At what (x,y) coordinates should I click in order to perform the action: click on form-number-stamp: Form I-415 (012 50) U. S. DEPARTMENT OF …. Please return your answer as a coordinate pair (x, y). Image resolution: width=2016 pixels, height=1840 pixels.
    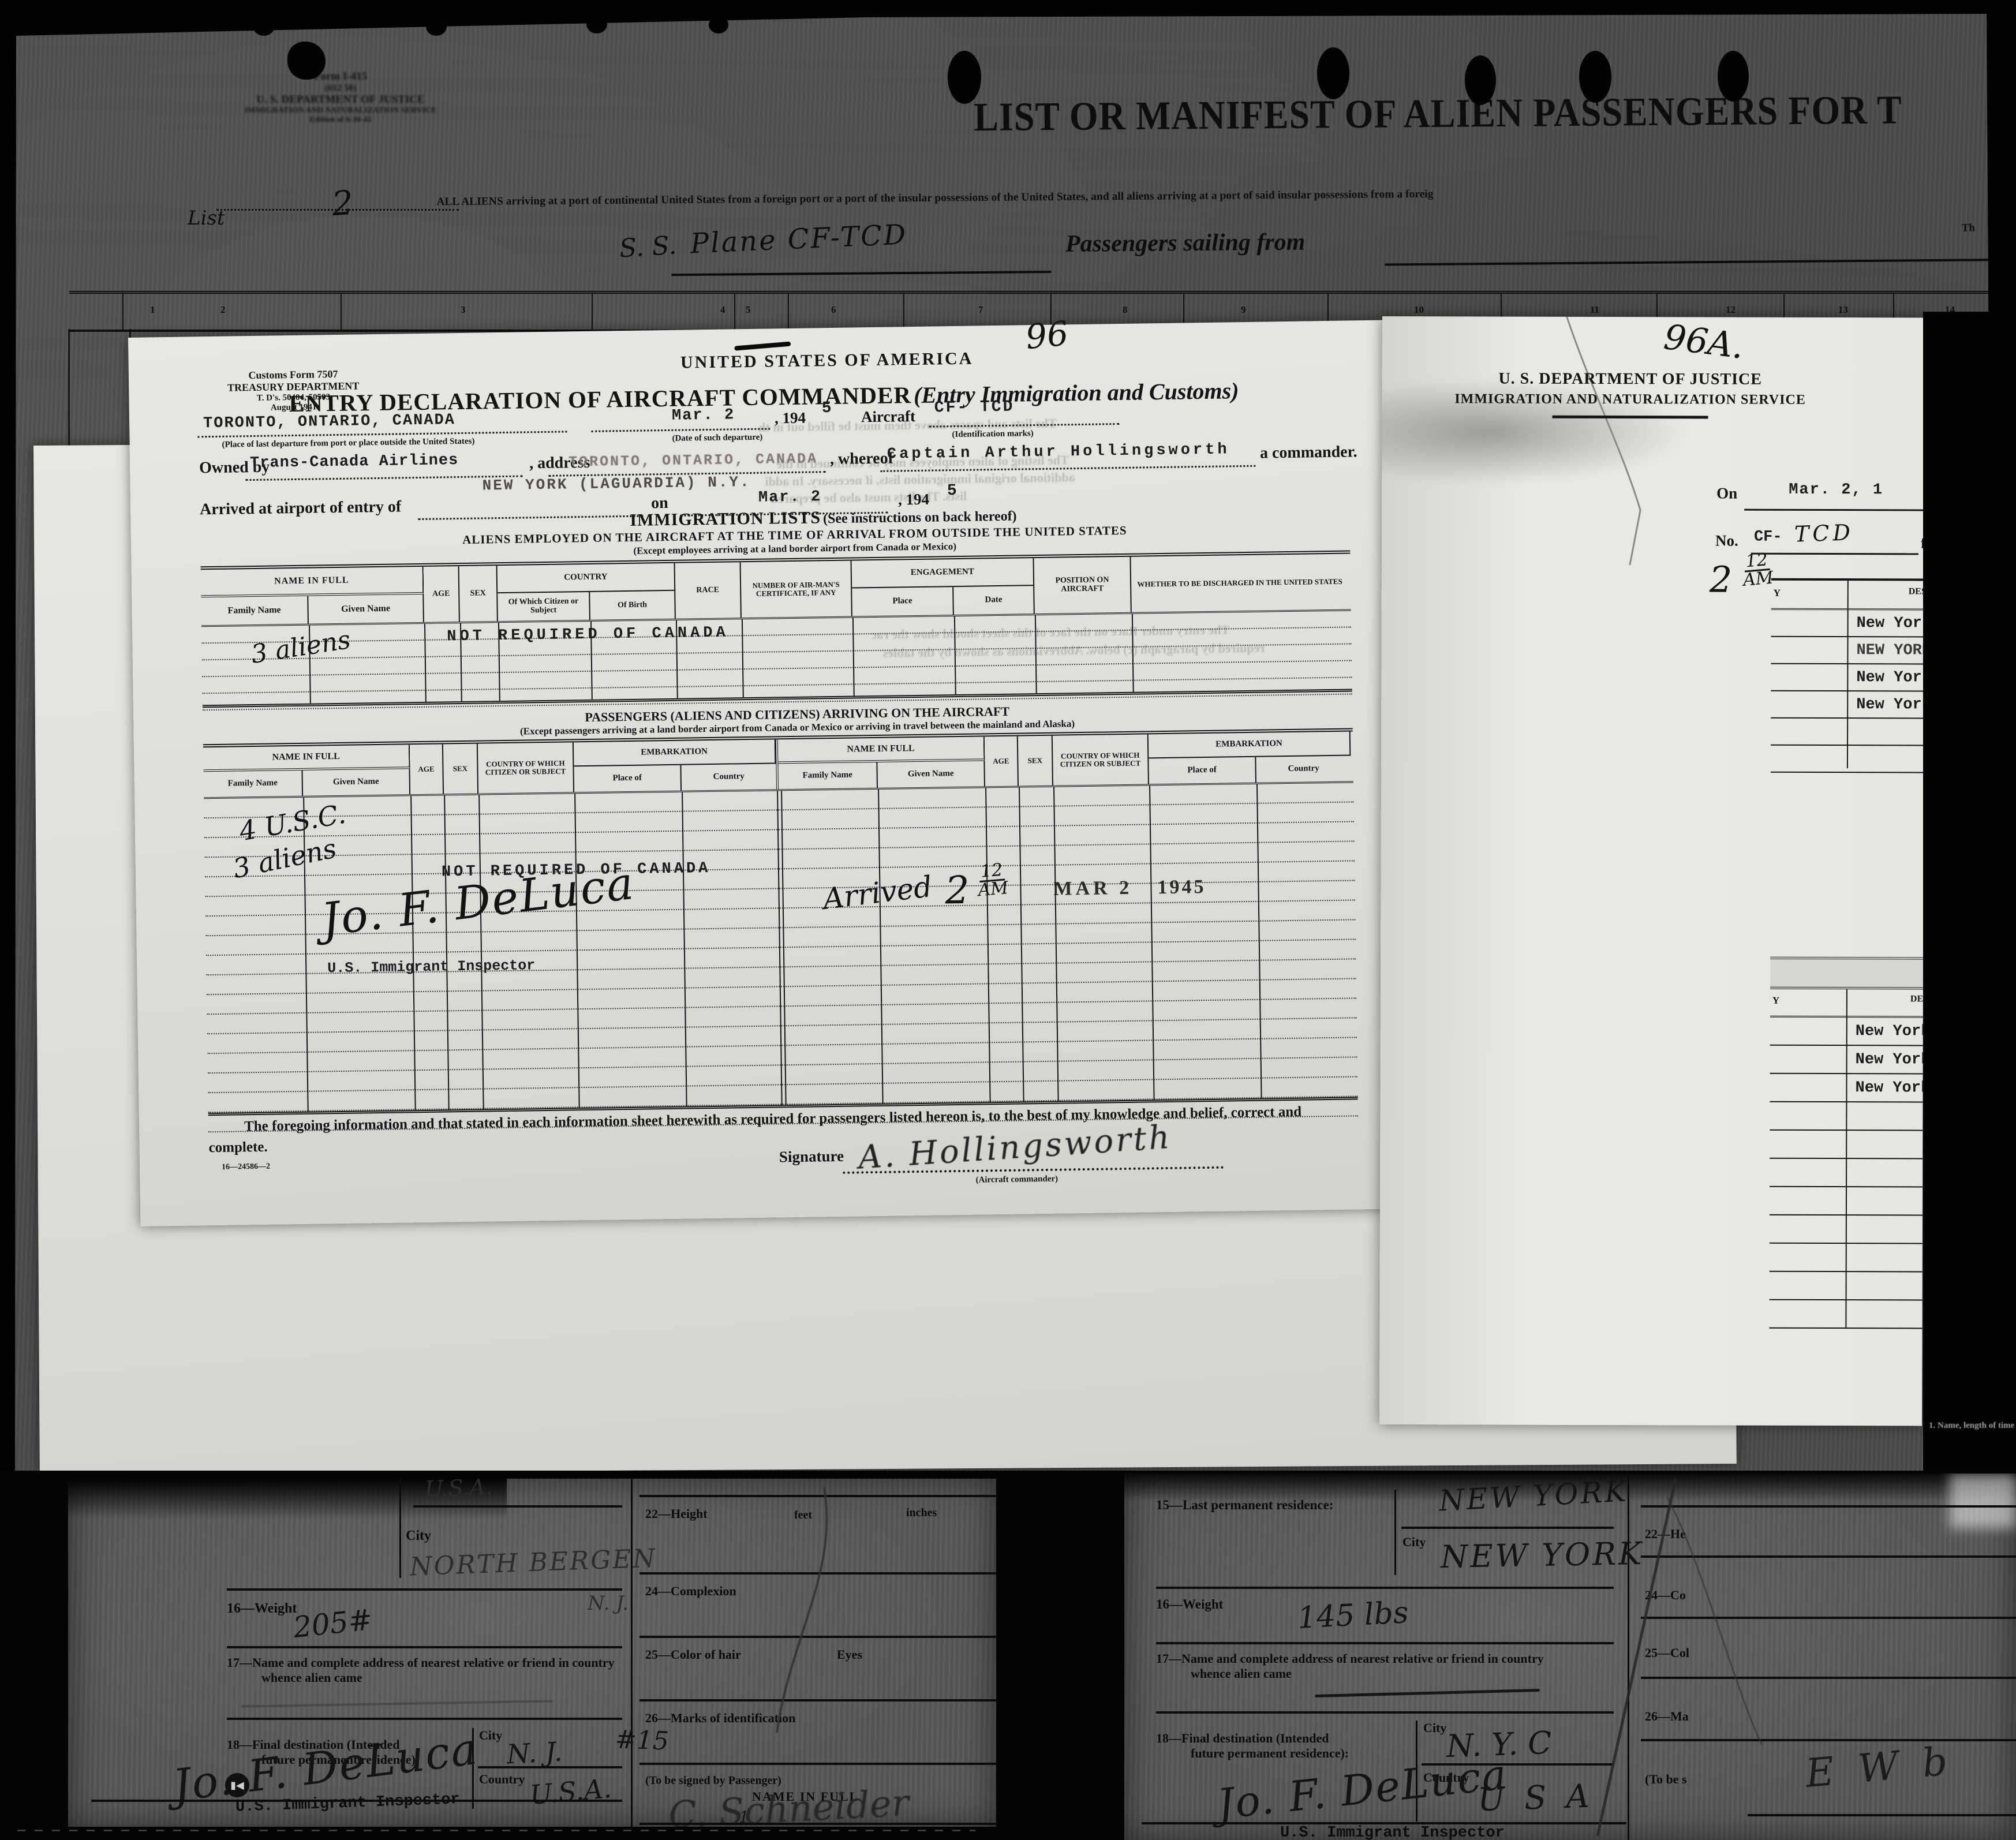
    Looking at the image, I should click on (340, 97).